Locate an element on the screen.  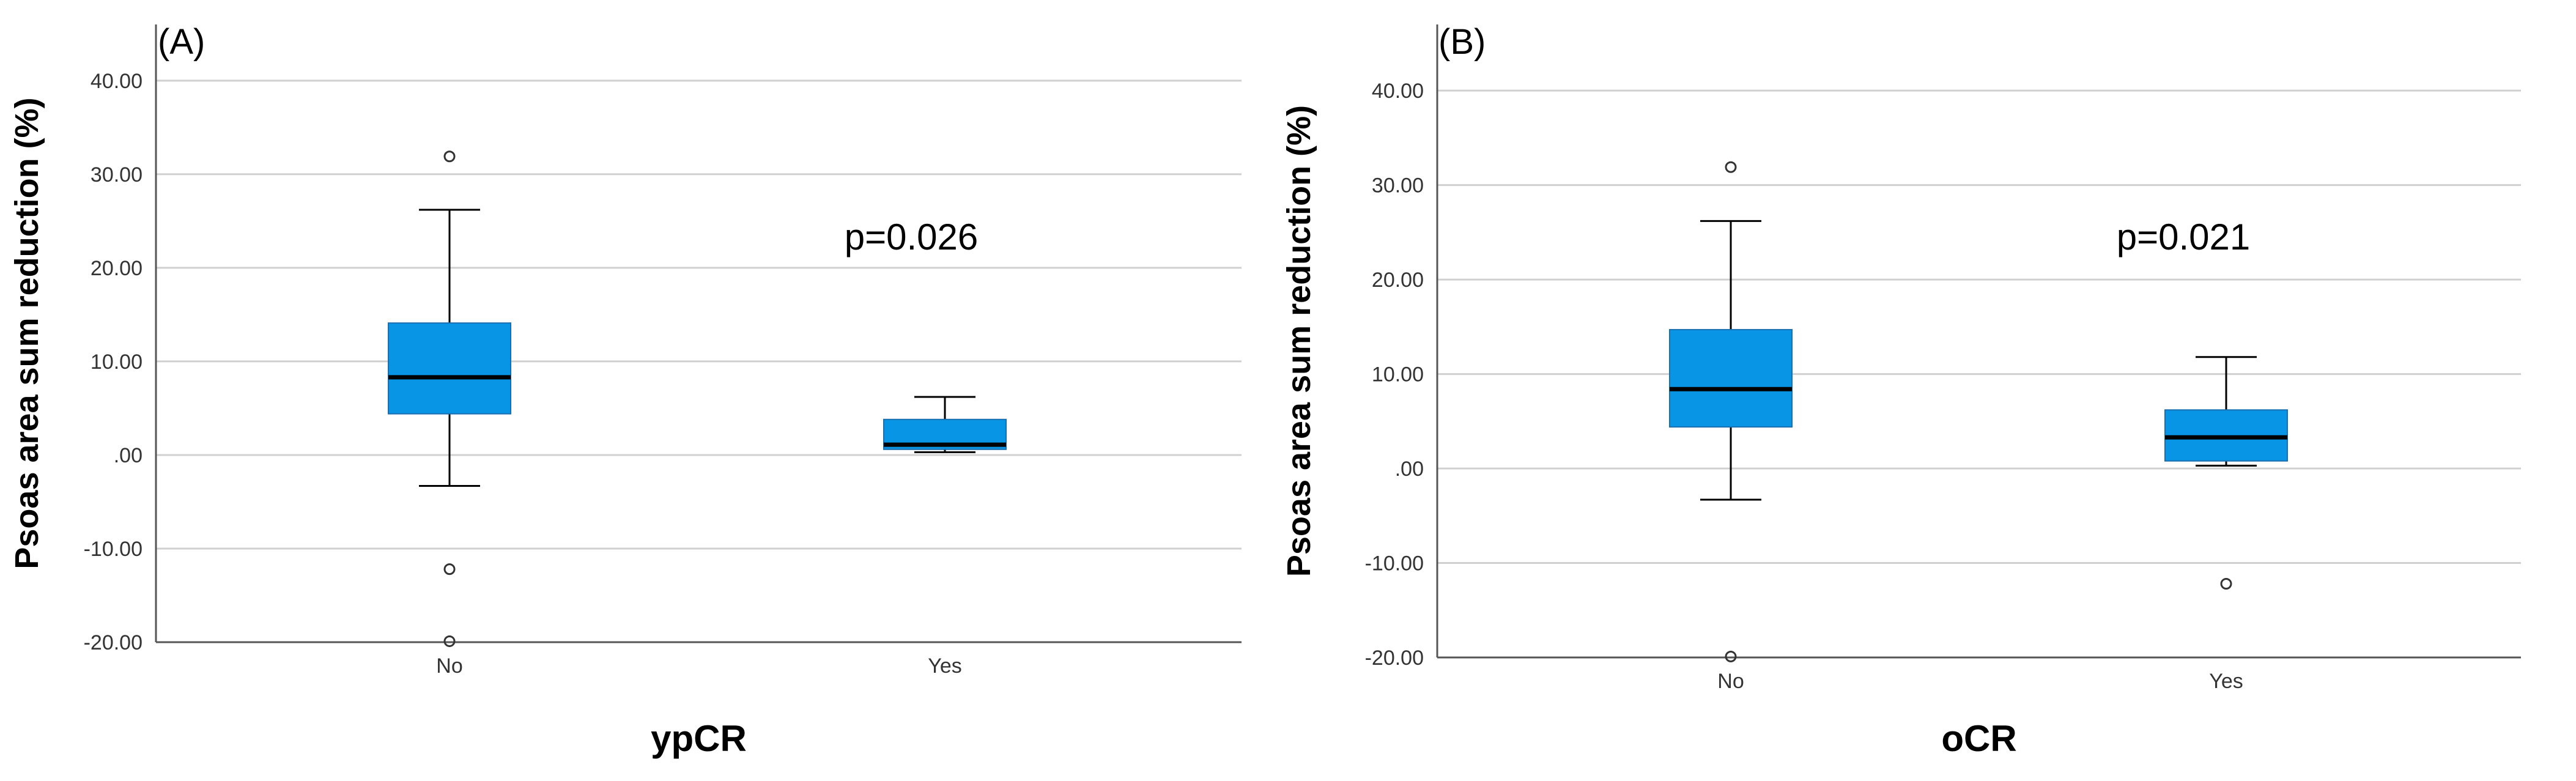
panel-label: (B) is located at coordinates (1462, 42).